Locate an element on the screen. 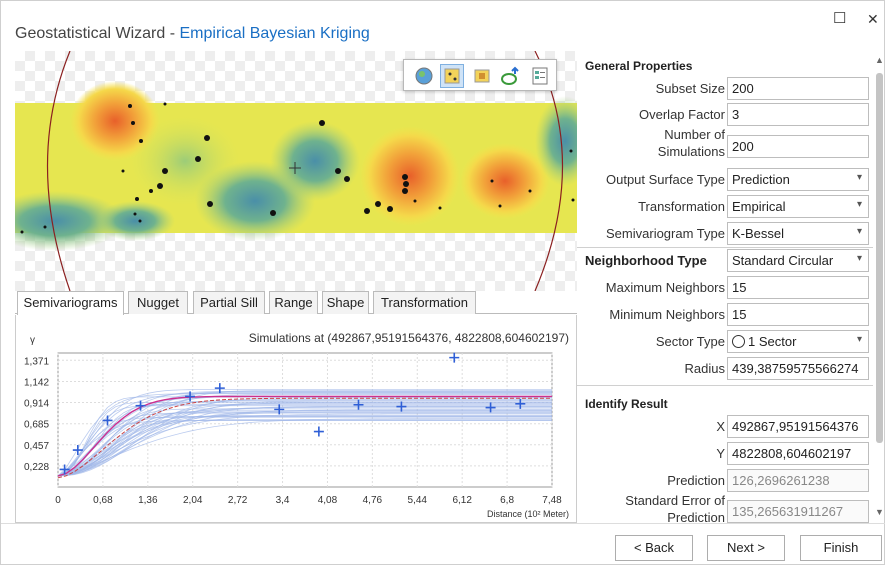  sector-type-select: 1 Sector is located at coordinates (798, 341).